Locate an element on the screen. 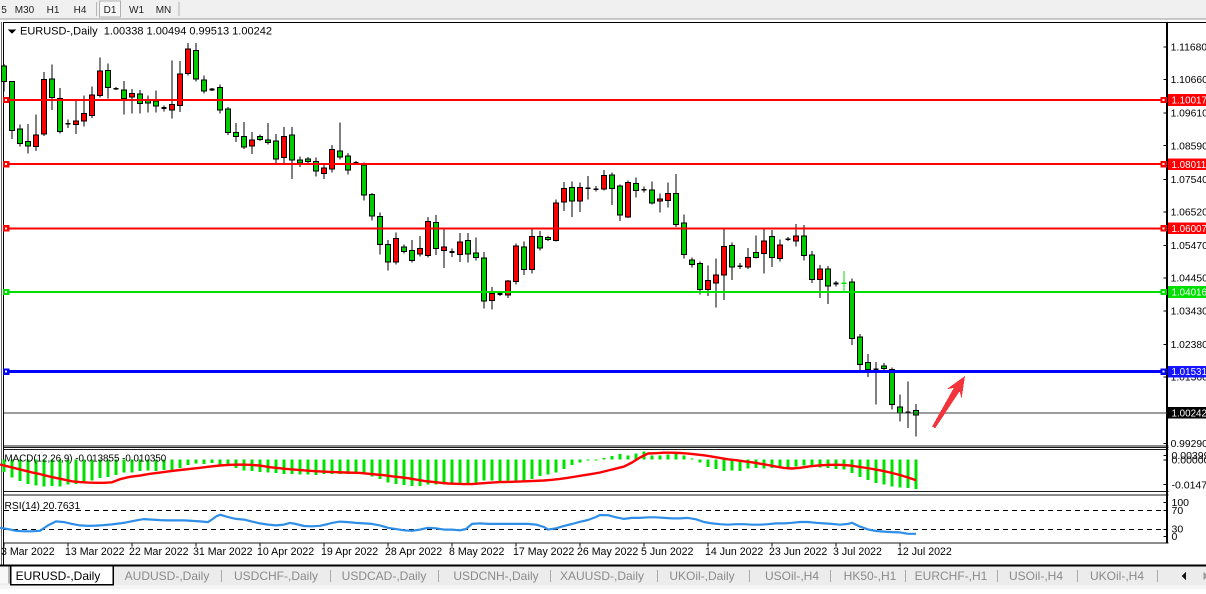  svg-text: 1.00242 is located at coordinates (1189, 413).